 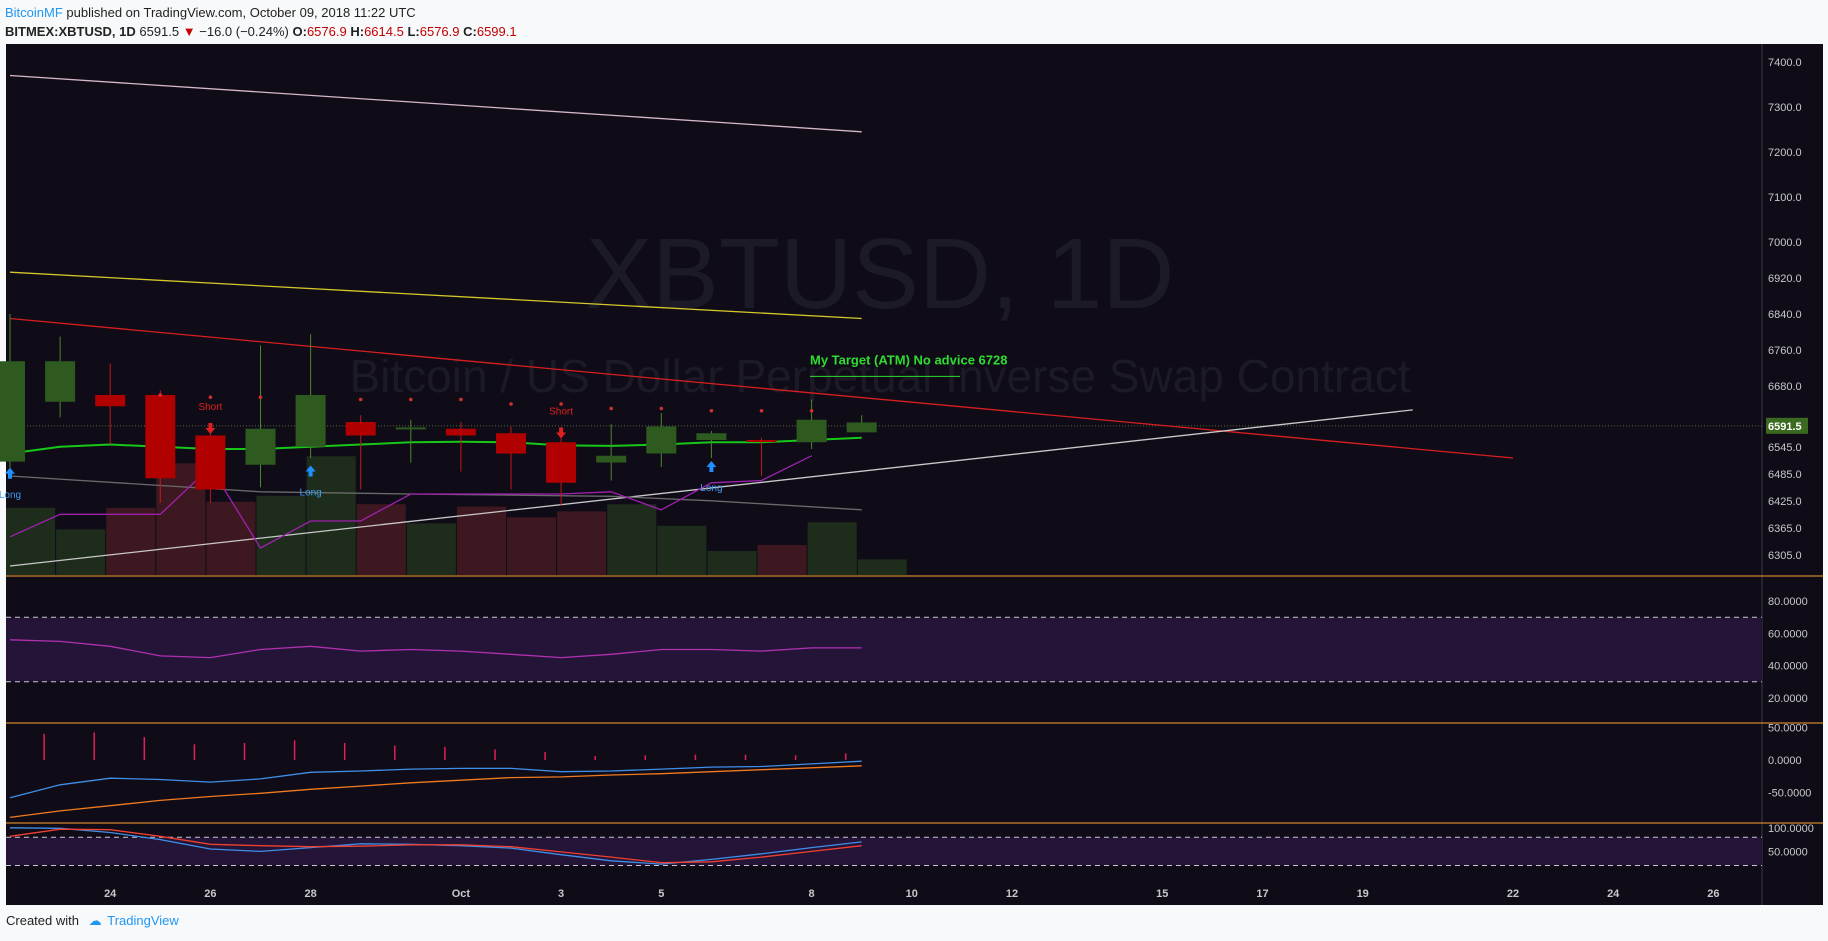 What do you see at coordinates (1788, 634) in the screenshot?
I see `rsi-tick-label: 60.0000` at bounding box center [1788, 634].